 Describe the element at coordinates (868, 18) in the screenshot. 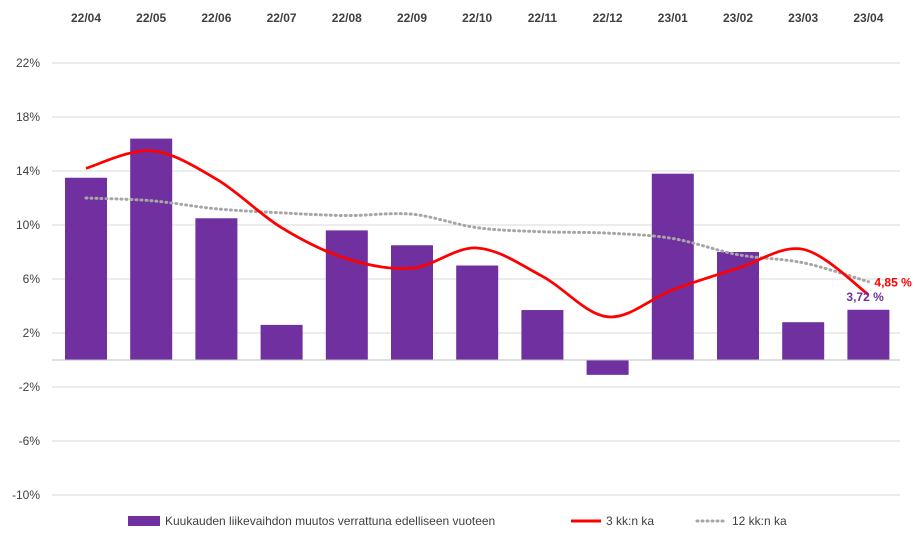

I see `category-label: 23/04` at that location.